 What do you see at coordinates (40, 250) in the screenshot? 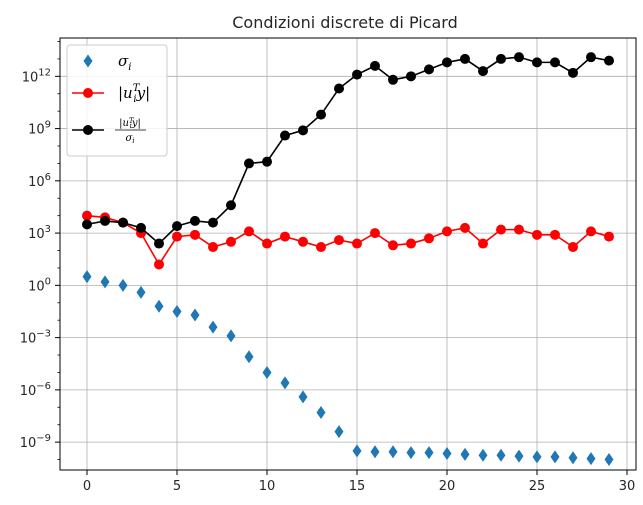
I see `y-axis: 10¹² 10⁹ 10⁶ 10³ 10⁰ 10⁻³ 10⁻⁶ 10⁻⁹` at bounding box center [40, 250].